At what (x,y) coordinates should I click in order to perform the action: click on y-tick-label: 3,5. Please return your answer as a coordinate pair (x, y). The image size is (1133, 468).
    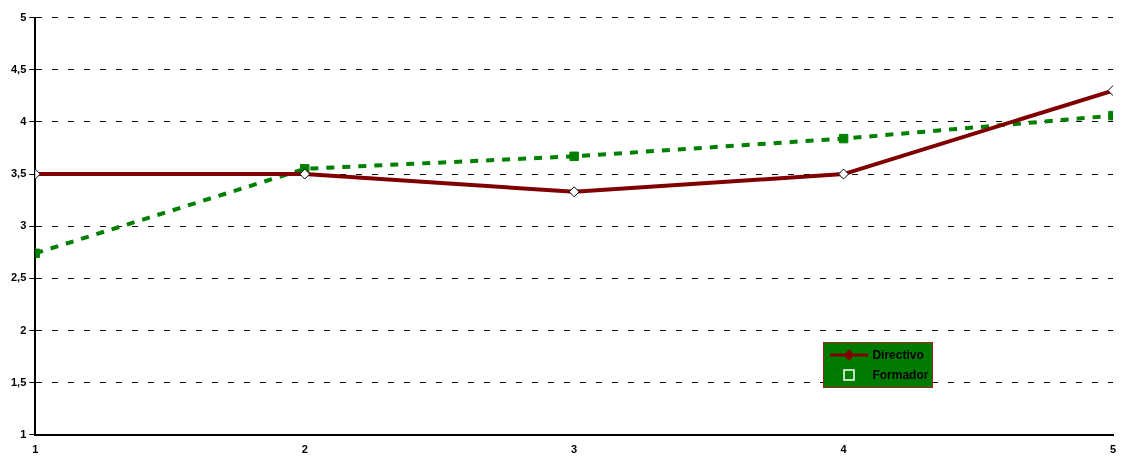
    Looking at the image, I should click on (18, 173).